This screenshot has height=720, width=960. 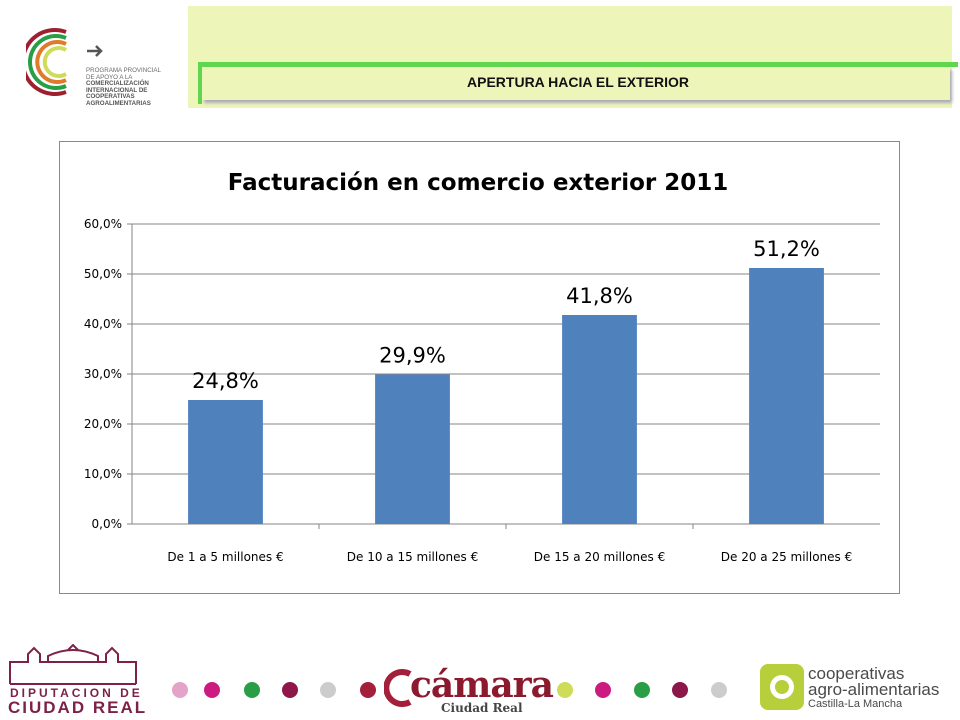 What do you see at coordinates (856, 673) in the screenshot?
I see `cooperativas-line1: cooperativas` at bounding box center [856, 673].